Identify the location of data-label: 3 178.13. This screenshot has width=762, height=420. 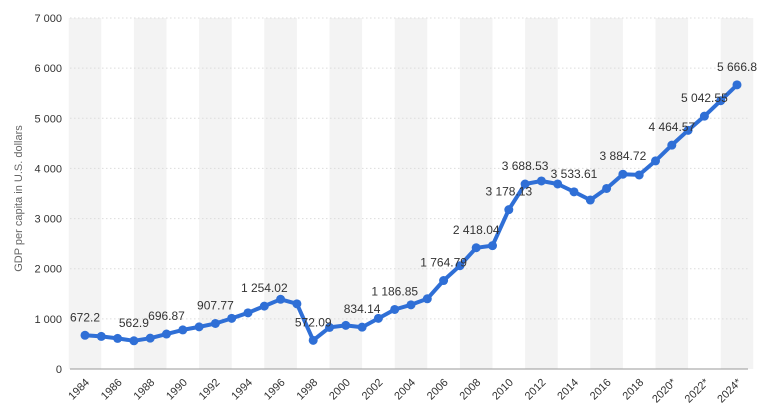
(508, 192).